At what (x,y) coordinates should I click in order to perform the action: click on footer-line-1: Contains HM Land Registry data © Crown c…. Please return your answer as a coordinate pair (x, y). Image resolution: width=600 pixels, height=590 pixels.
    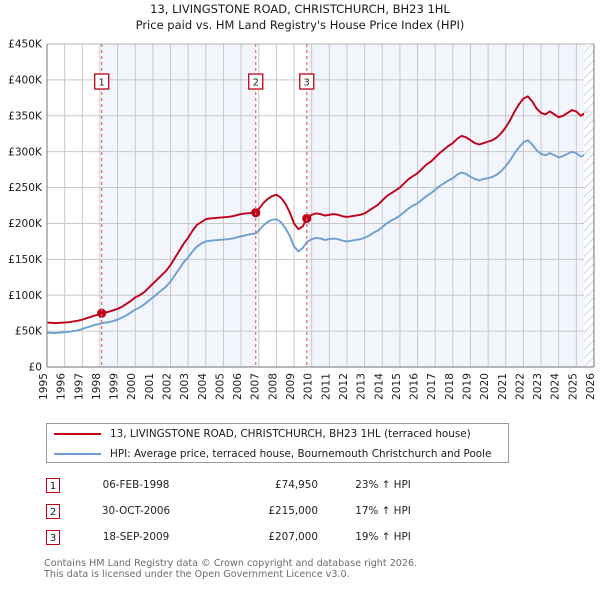
    Looking at the image, I should click on (231, 563).